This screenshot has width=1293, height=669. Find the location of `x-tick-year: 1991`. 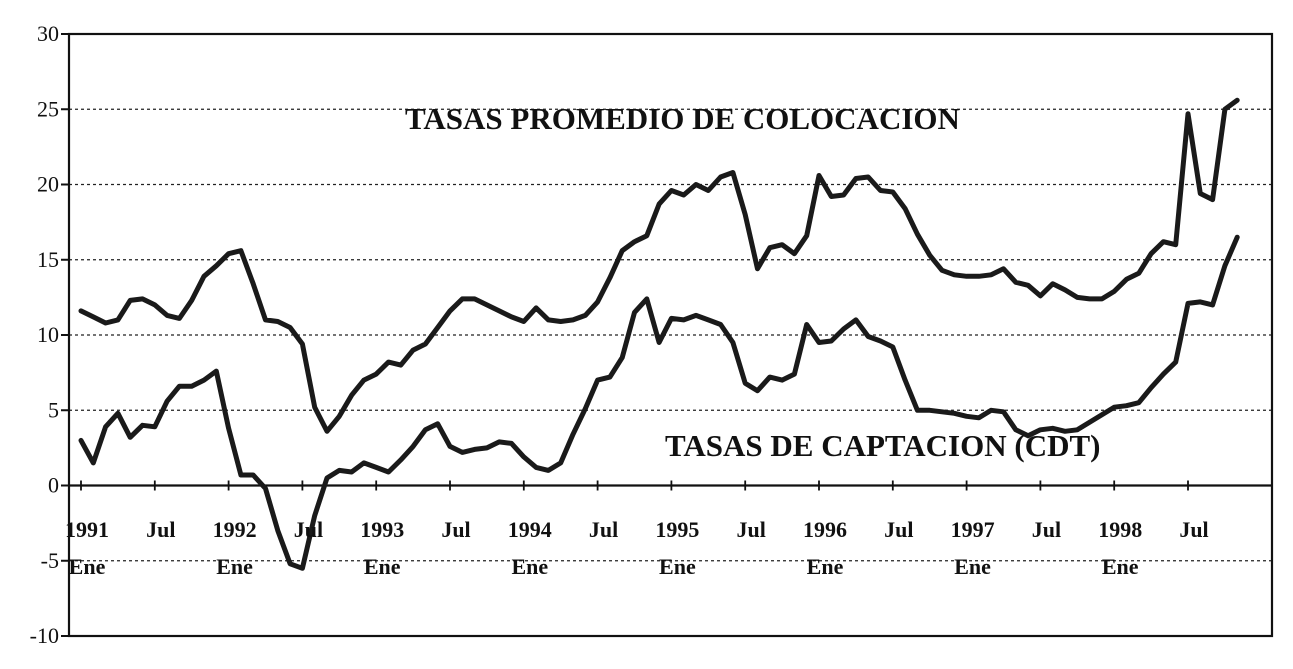

x-tick-year: 1991 is located at coordinates (87, 529).